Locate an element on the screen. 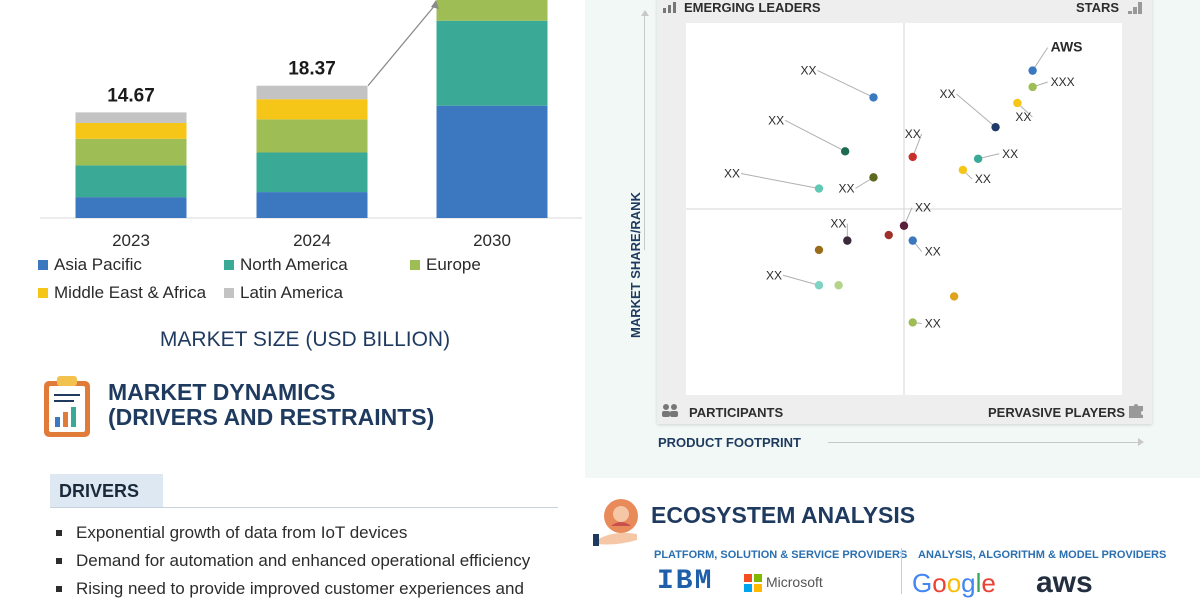 This screenshot has height=600, width=1200. quadrant-label-participants: PARTICIPANTS is located at coordinates (736, 412).